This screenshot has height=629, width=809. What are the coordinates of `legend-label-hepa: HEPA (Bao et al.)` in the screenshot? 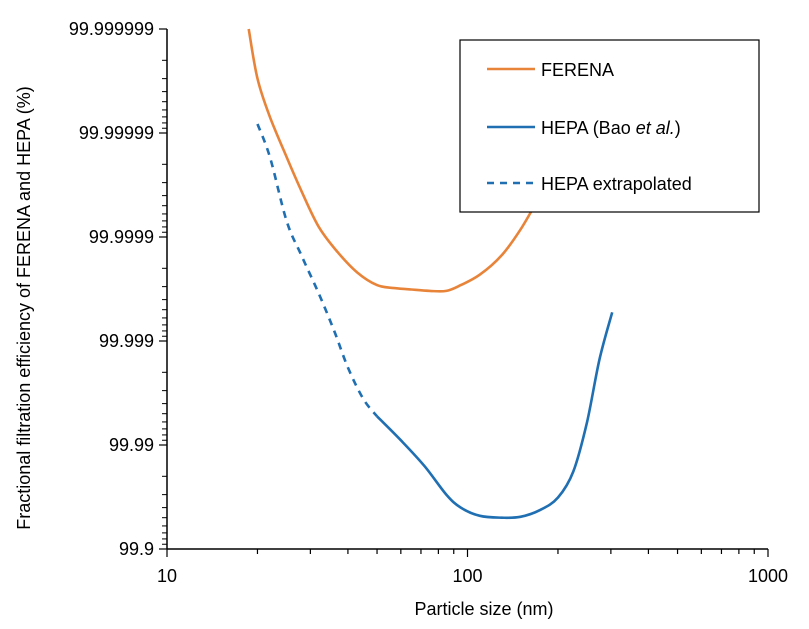 It's located at (611, 128).